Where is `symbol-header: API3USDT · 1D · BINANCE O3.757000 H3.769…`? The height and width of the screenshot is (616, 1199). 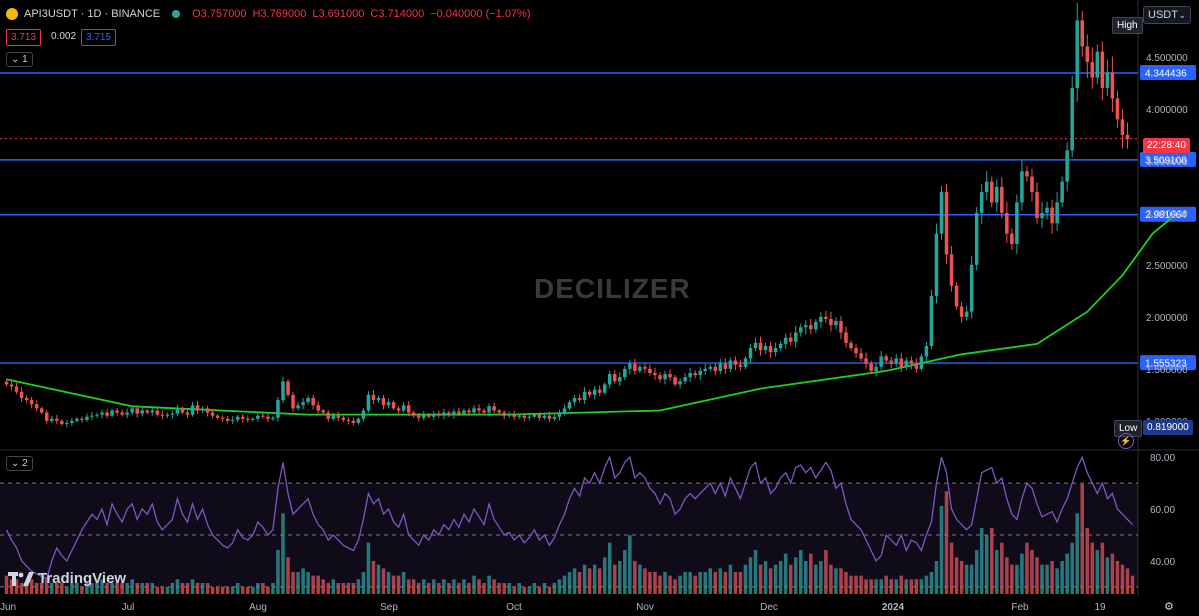 symbol-header: API3USDT · 1D · BINANCE O3.757000 H3.769… is located at coordinates (268, 14).